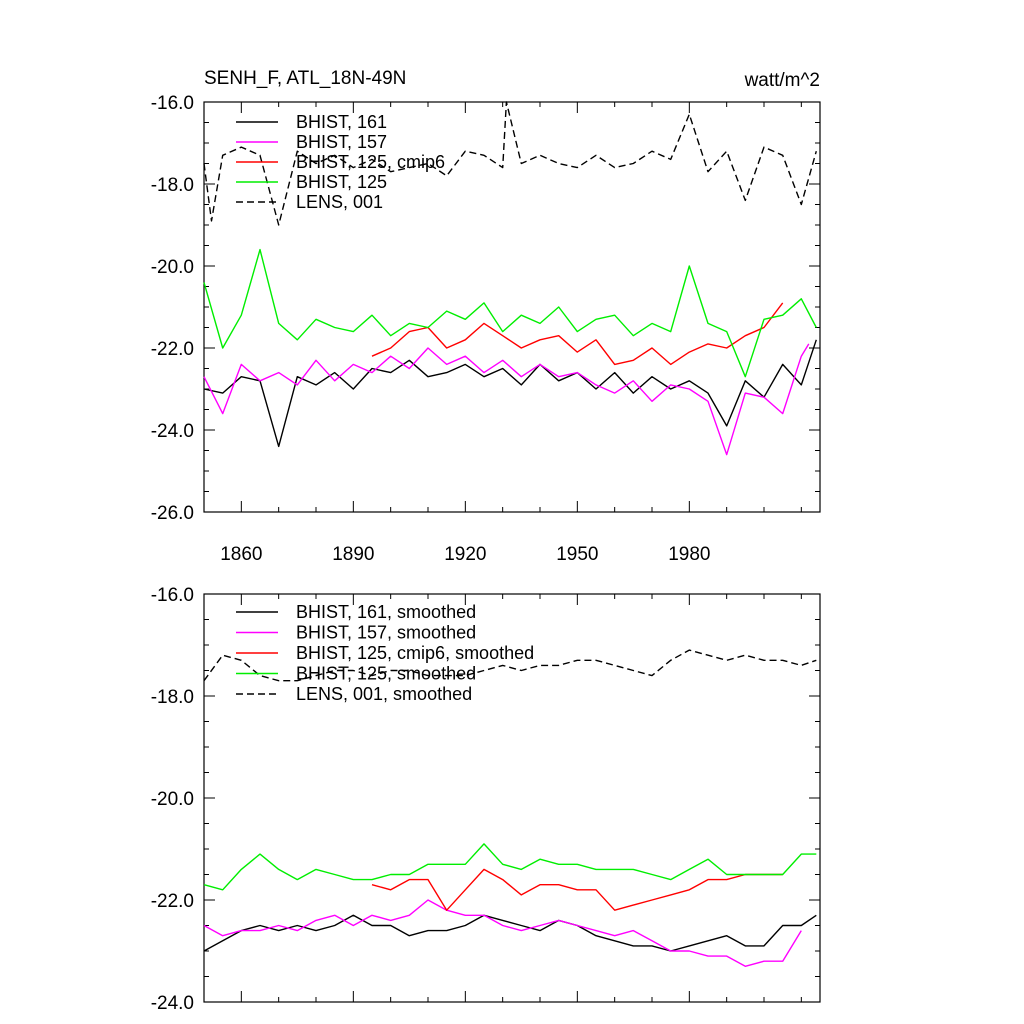 The width and height of the screenshot is (1024, 1024). Describe the element at coordinates (339, 202) in the screenshot. I see `legend-entry-lens-001: LENS, 001` at that location.